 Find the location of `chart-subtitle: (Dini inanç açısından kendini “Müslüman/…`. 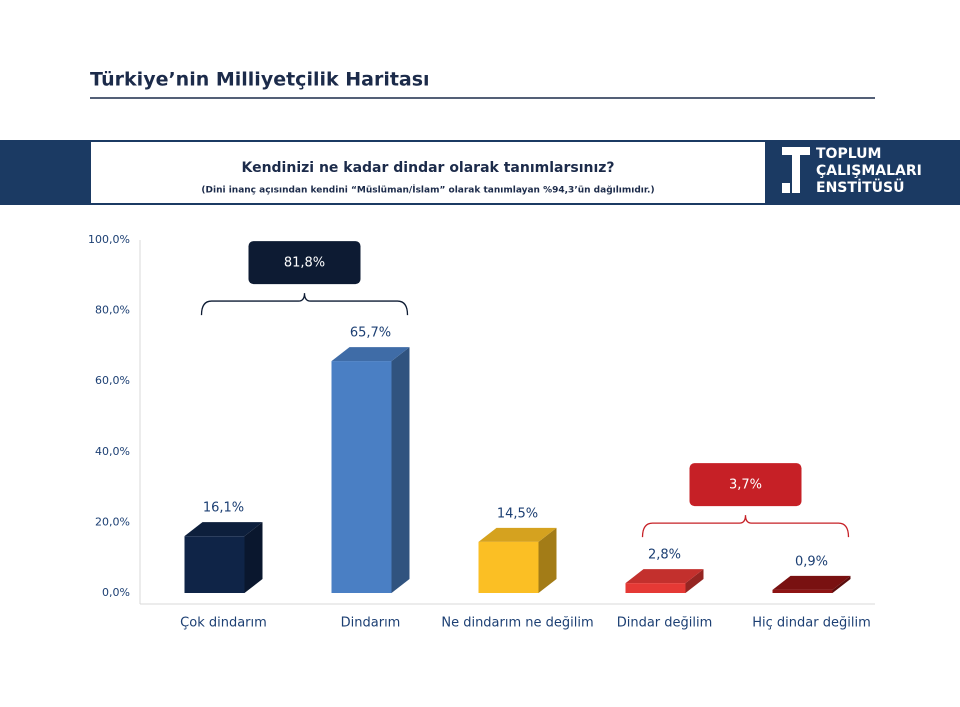

chart-subtitle: (Dini inanç açısından kendini “Müslüman/… is located at coordinates (427, 190).